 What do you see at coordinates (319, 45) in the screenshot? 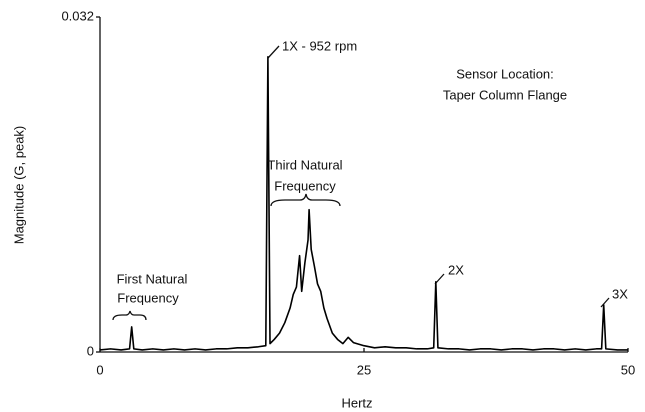
I see `annotation: 1X - 952 rpm` at bounding box center [319, 45].